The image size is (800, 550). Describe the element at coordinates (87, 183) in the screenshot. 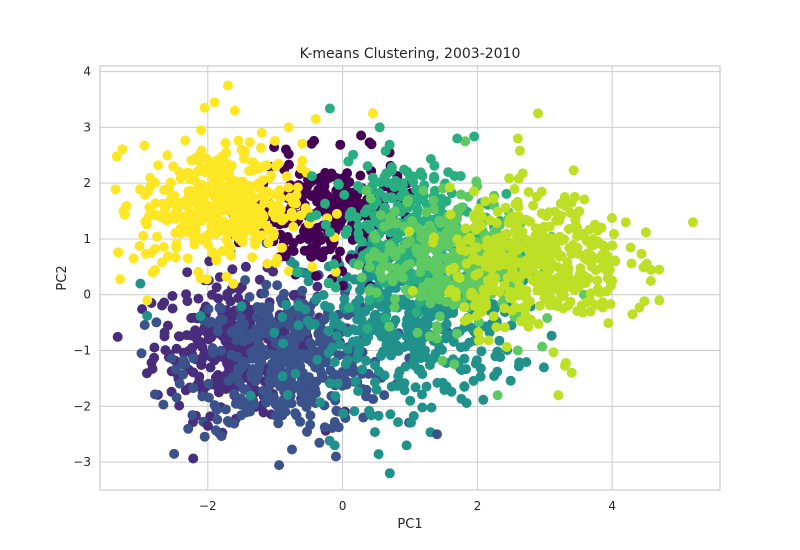

I see `y-tick-label: 2` at that location.